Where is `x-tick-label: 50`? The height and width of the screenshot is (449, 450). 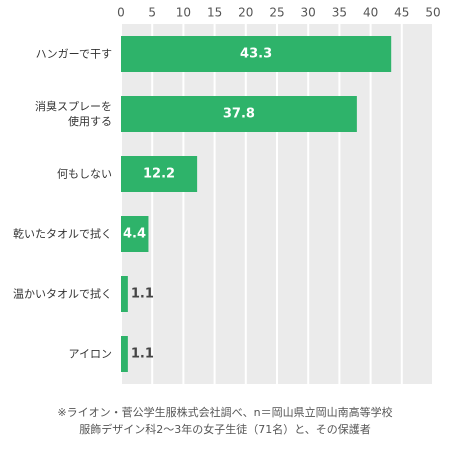
x-tick-label: 50 is located at coordinates (432, 13).